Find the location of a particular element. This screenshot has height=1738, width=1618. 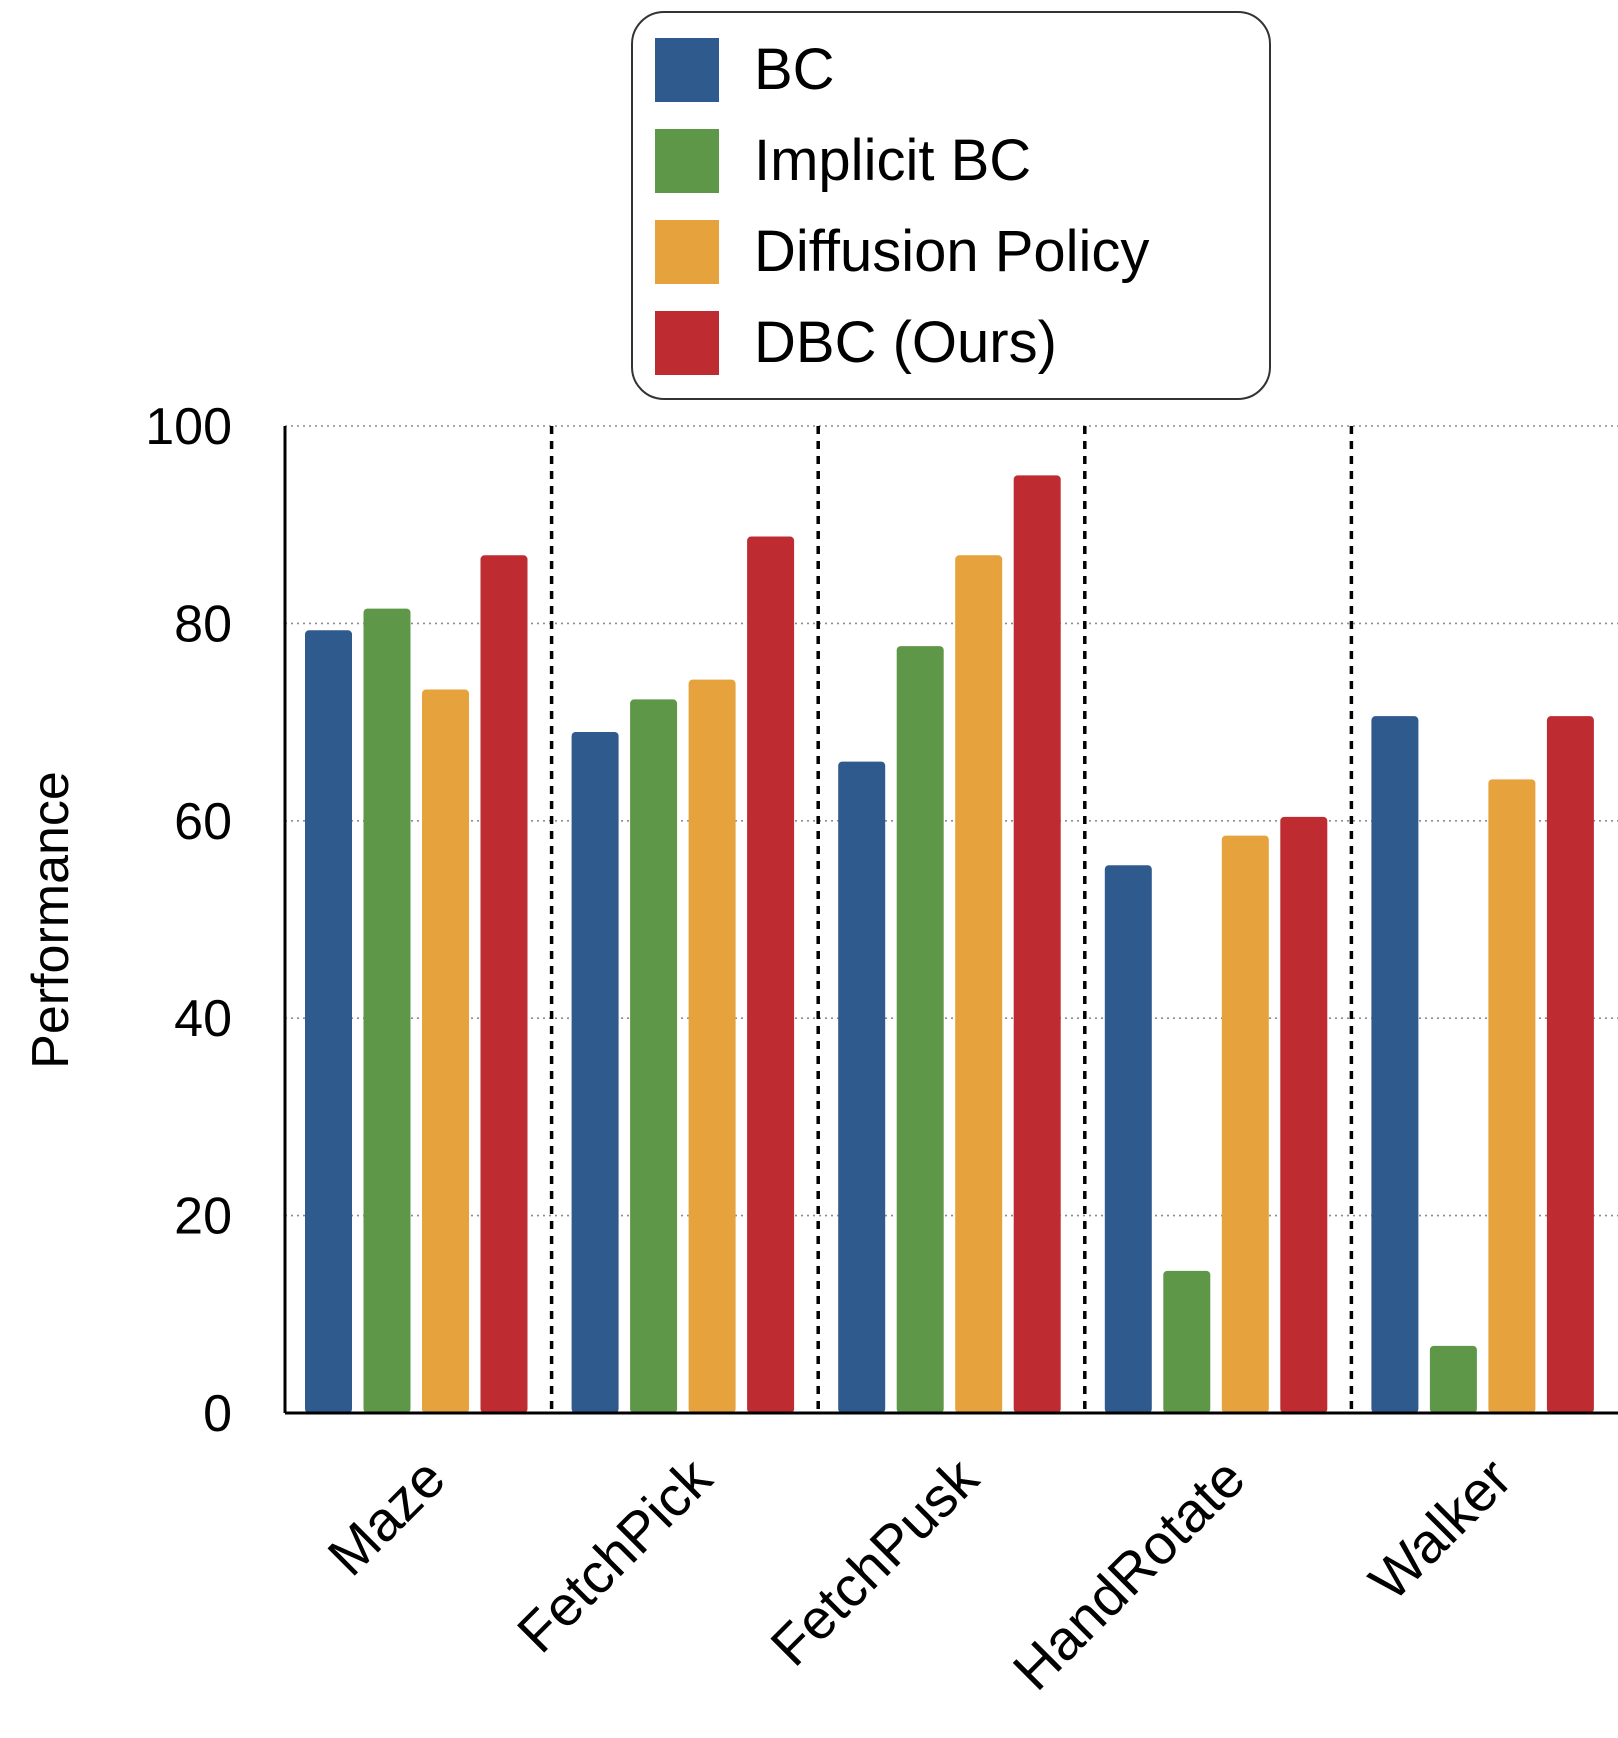

bar-dbc-ours-fetchpick is located at coordinates (771, 974).